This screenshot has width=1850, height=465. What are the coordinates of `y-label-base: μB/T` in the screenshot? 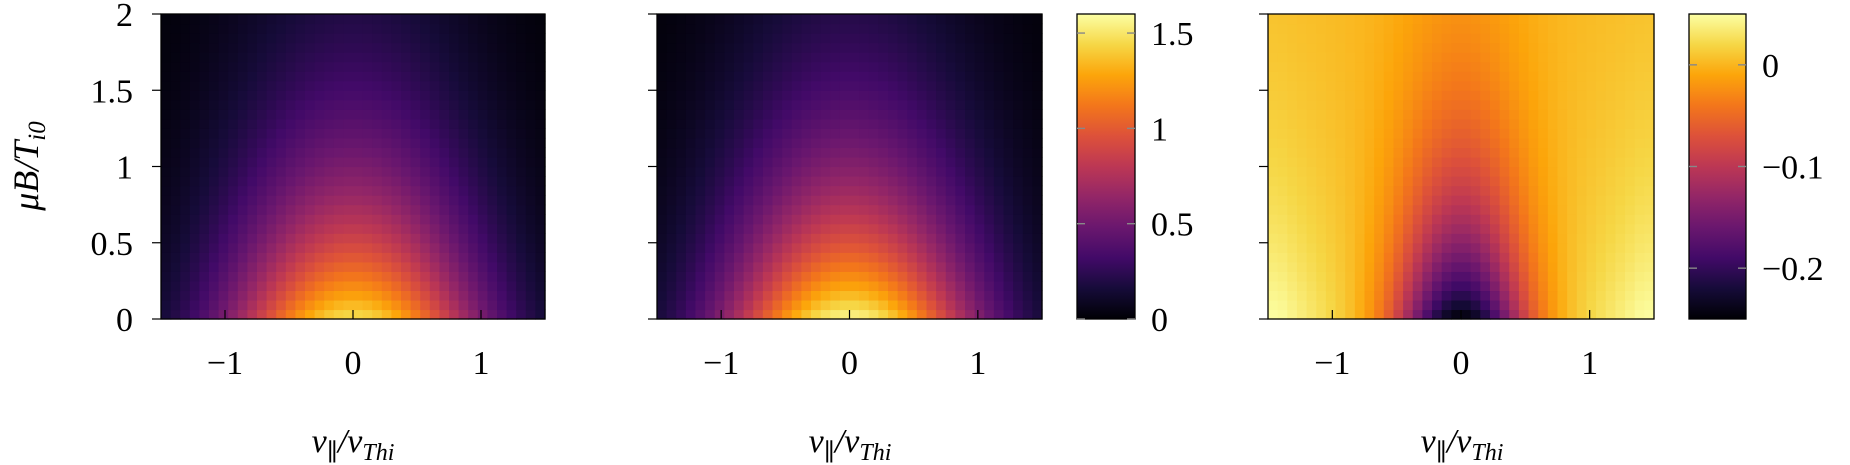 It's located at (26, 175).